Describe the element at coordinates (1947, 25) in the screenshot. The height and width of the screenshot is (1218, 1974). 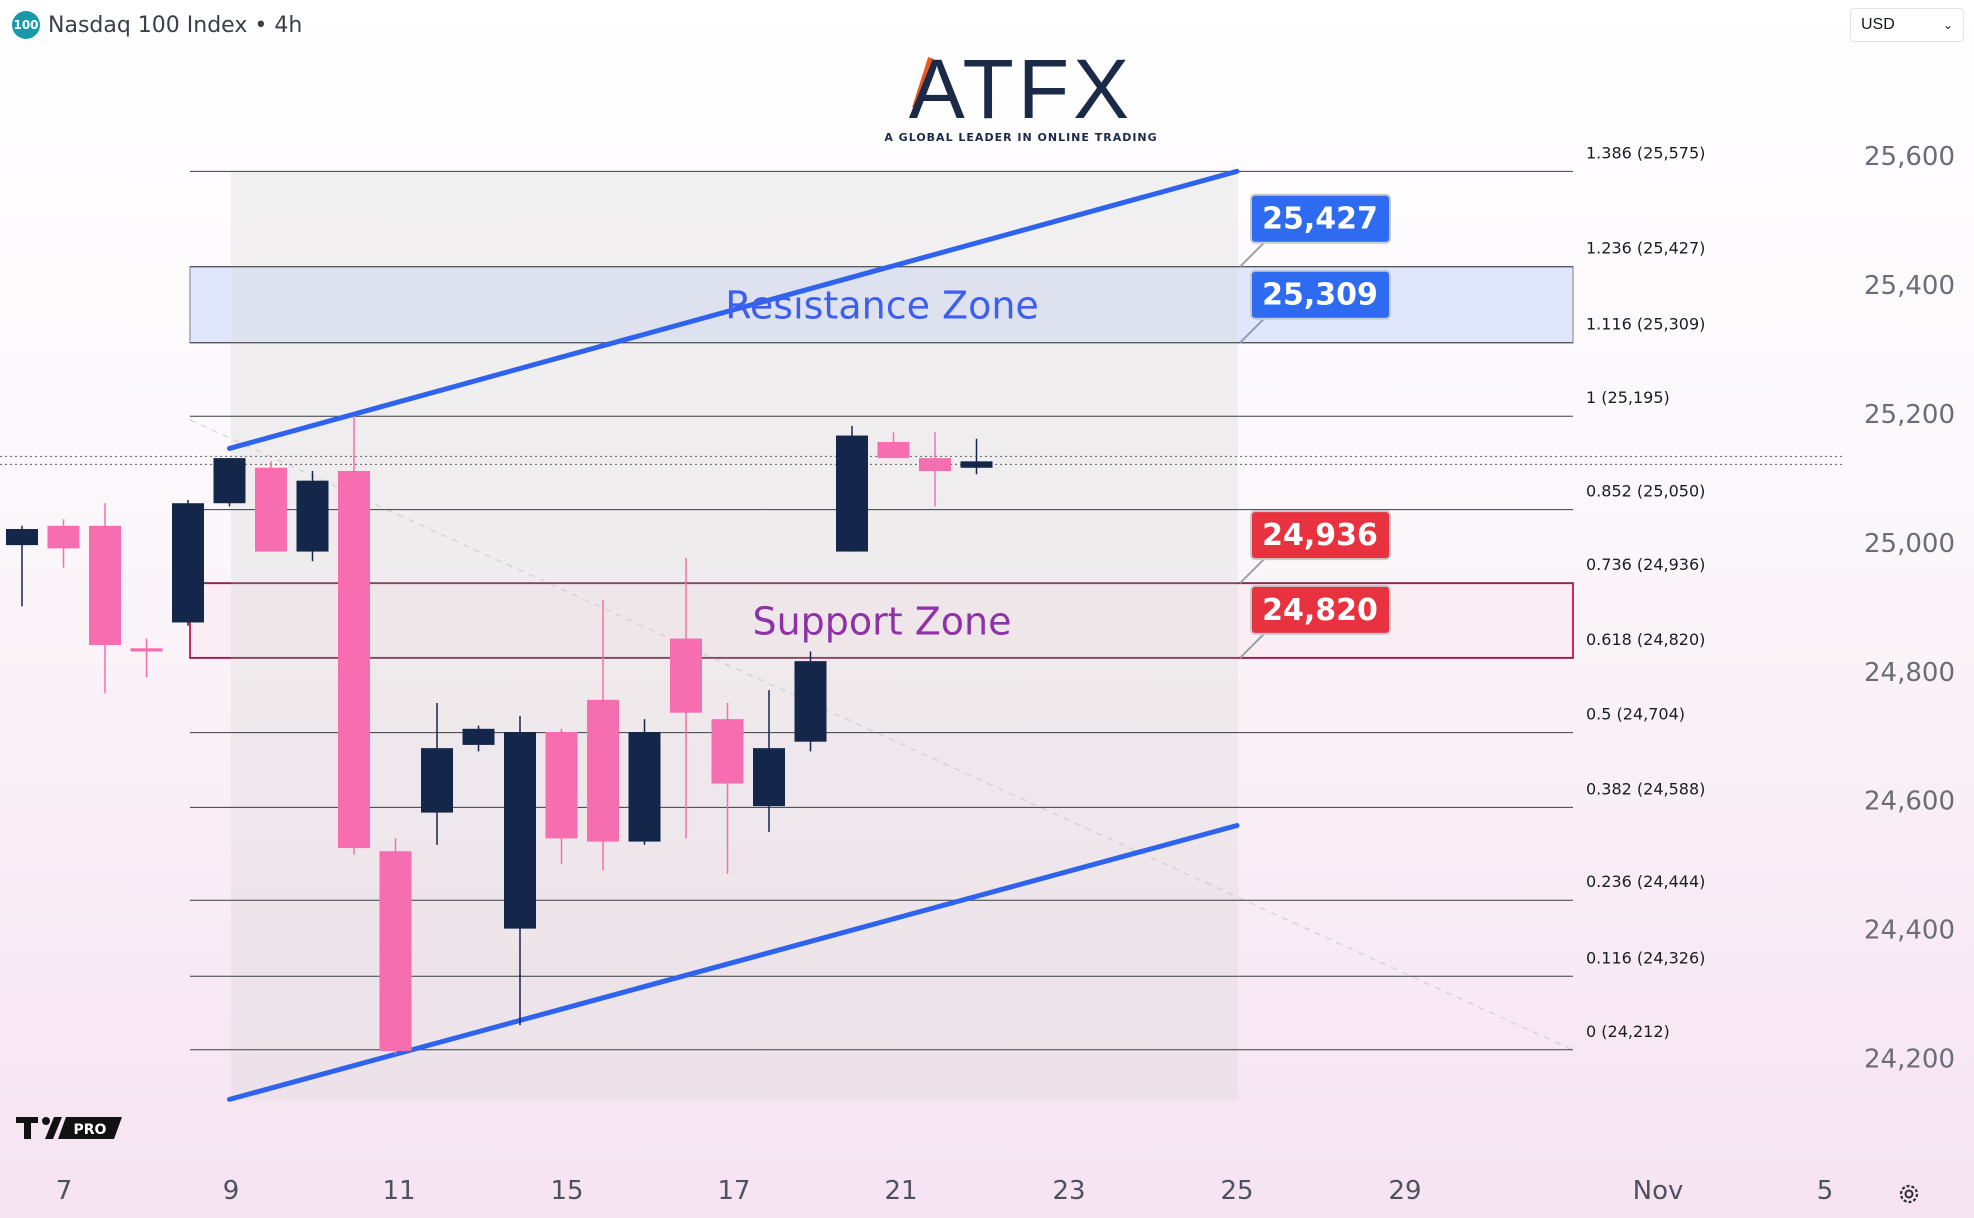
I see `chevron-down-icon: ⌄` at that location.